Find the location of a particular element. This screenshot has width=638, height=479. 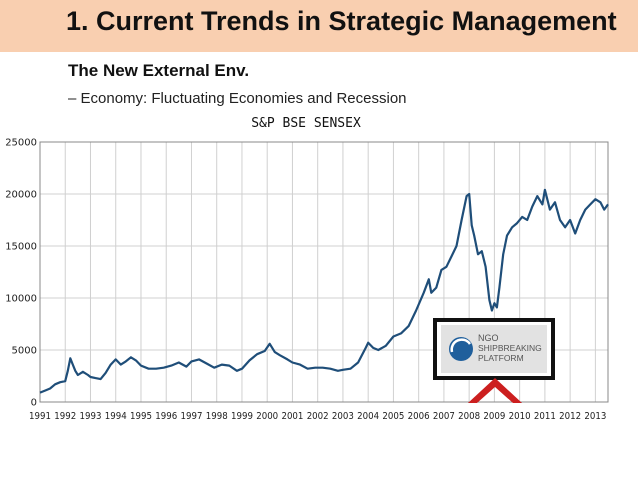

x-tick-label: 2009 is located at coordinates (494, 416).